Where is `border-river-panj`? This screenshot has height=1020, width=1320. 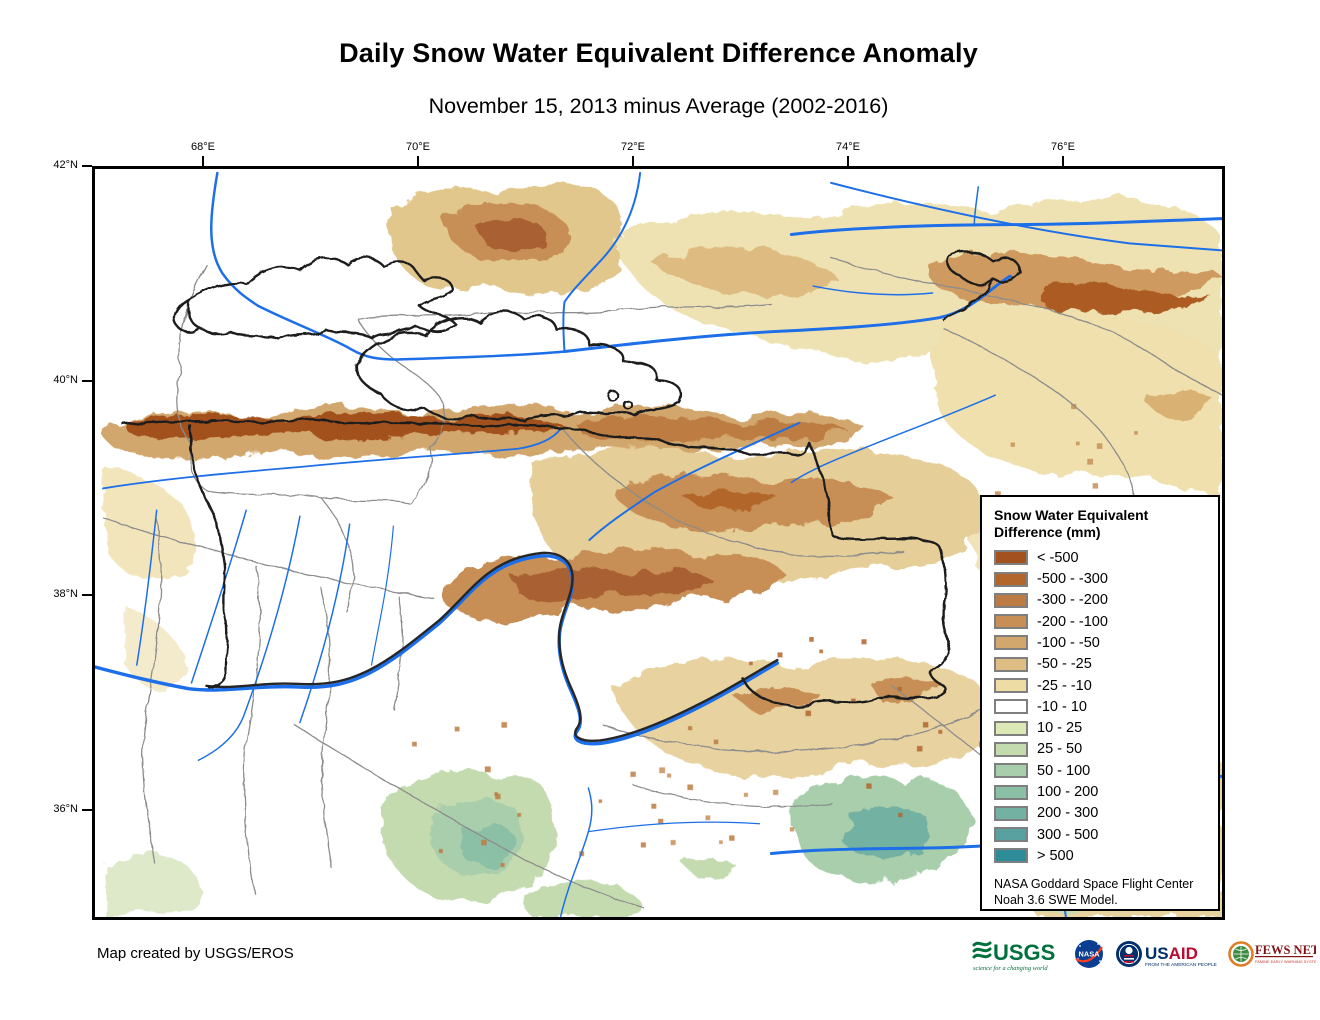 border-river-panj is located at coordinates (437, 648).